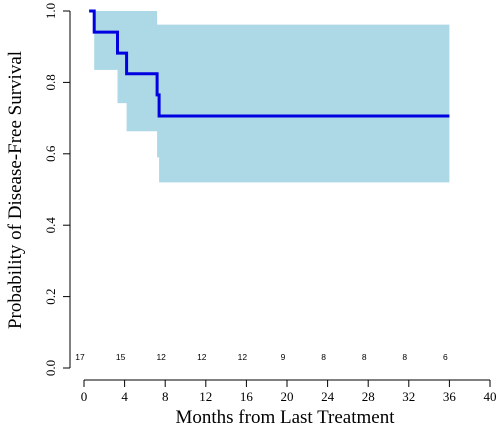 This screenshot has width=500, height=431. I want to click on number-at-risk-label: 17, so click(80, 357).